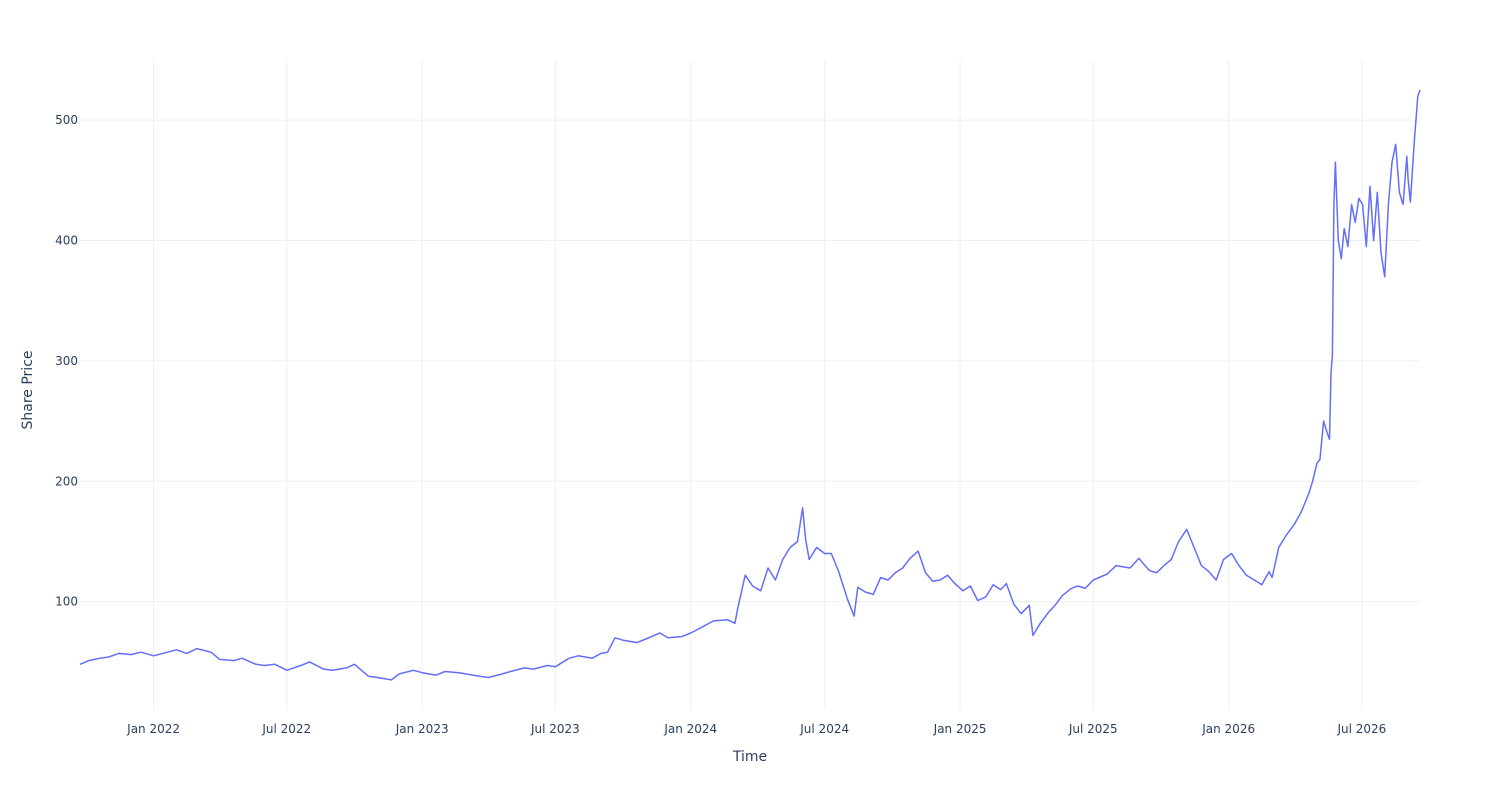 The height and width of the screenshot is (800, 1500). What do you see at coordinates (66, 241) in the screenshot?
I see `y-tick-label: 400` at bounding box center [66, 241].